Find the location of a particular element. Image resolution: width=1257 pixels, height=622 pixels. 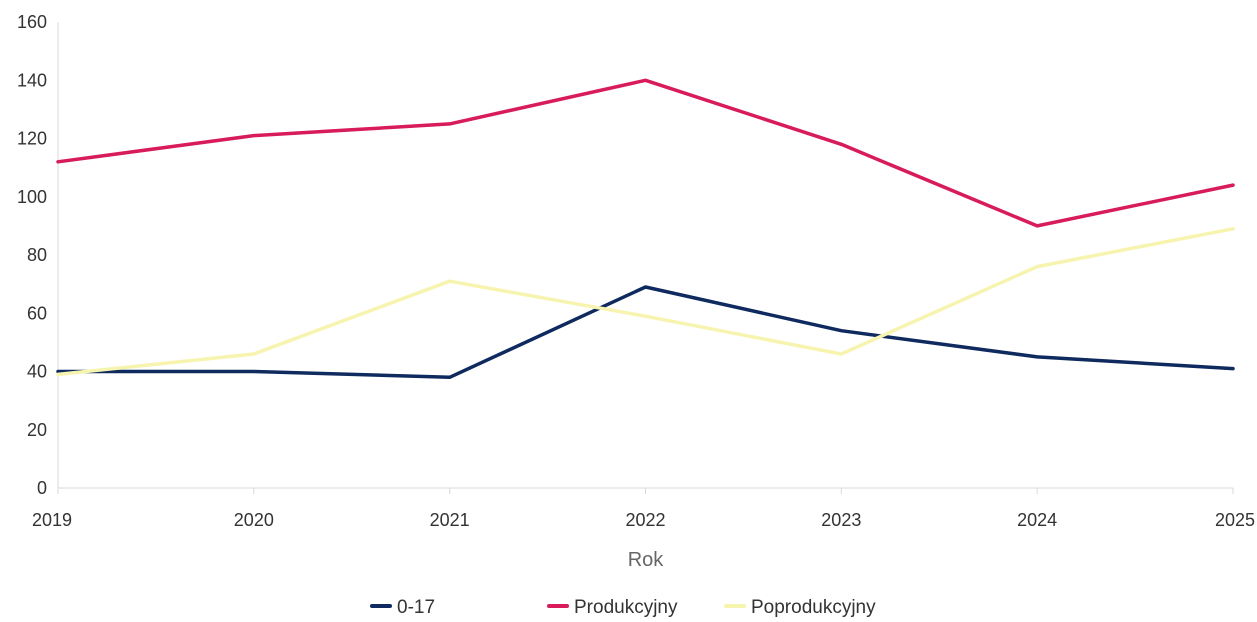

y-tick-label: 20 is located at coordinates (37, 430).